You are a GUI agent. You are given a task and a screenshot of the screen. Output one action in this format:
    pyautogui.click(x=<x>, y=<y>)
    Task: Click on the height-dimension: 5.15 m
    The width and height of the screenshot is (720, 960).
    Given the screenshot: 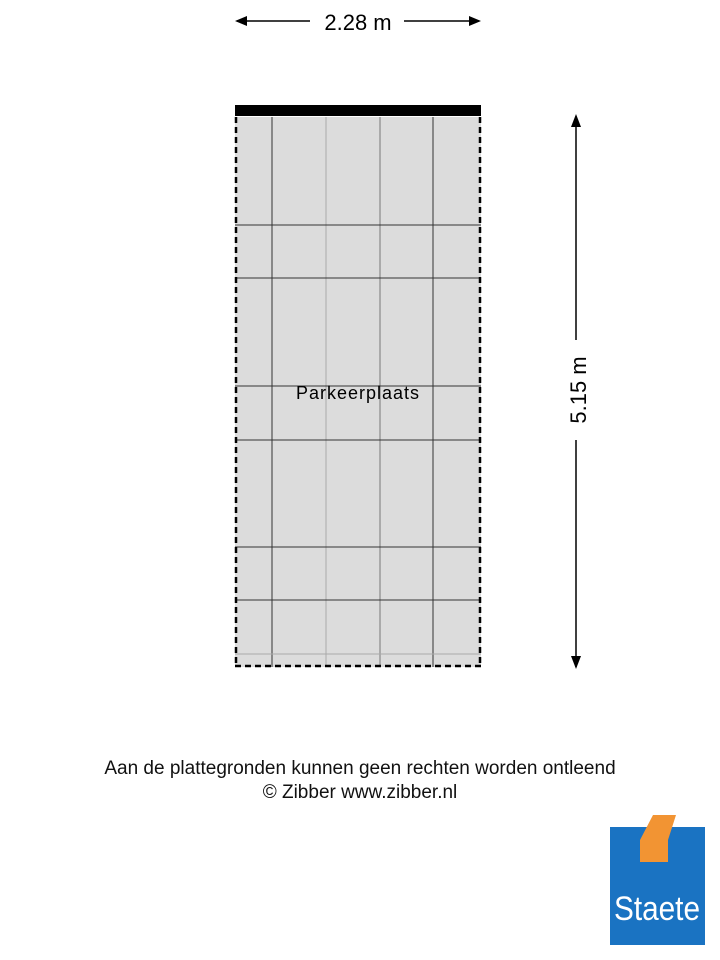 What is the action you would take?
    pyautogui.click(x=578, y=391)
    